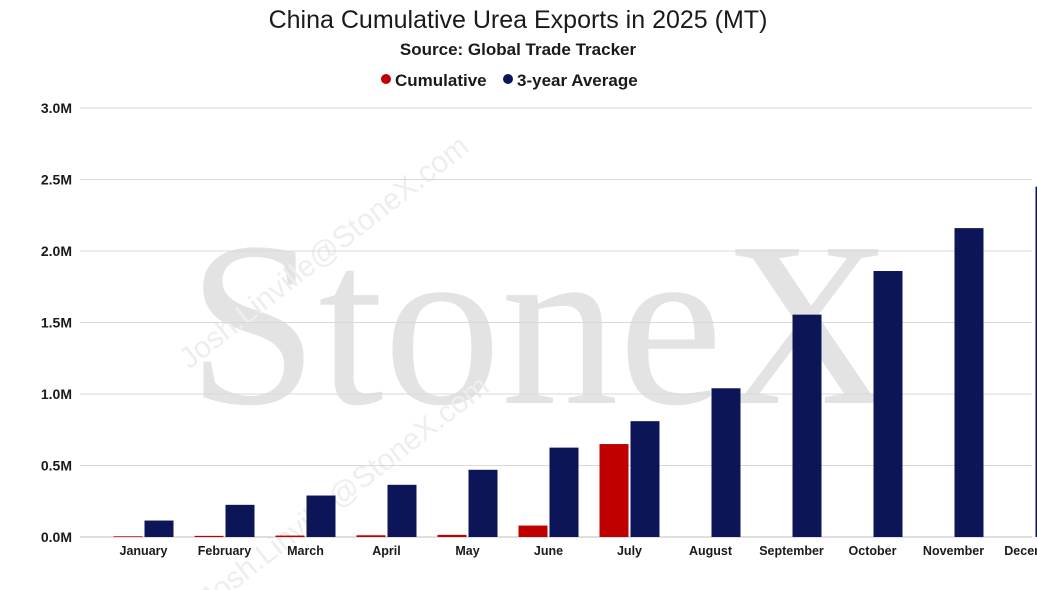 This screenshot has width=1037, height=590. What do you see at coordinates (726, 462) in the screenshot?
I see `bar-3-year-average-august` at bounding box center [726, 462].